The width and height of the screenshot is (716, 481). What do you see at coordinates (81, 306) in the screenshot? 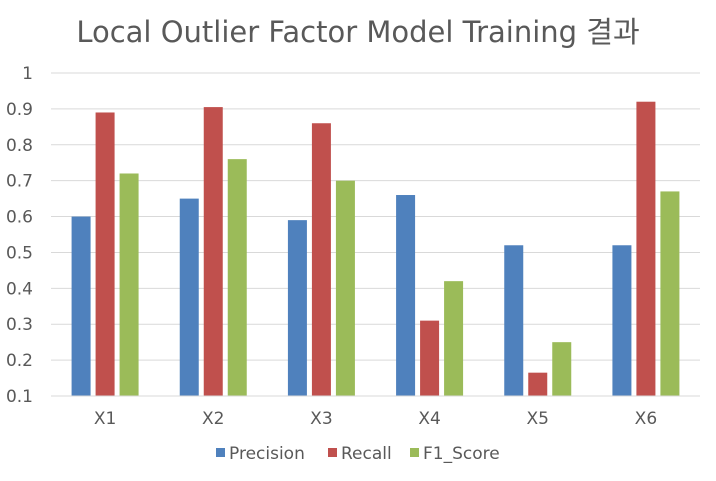
I see `bar-precision-x1` at bounding box center [81, 306].